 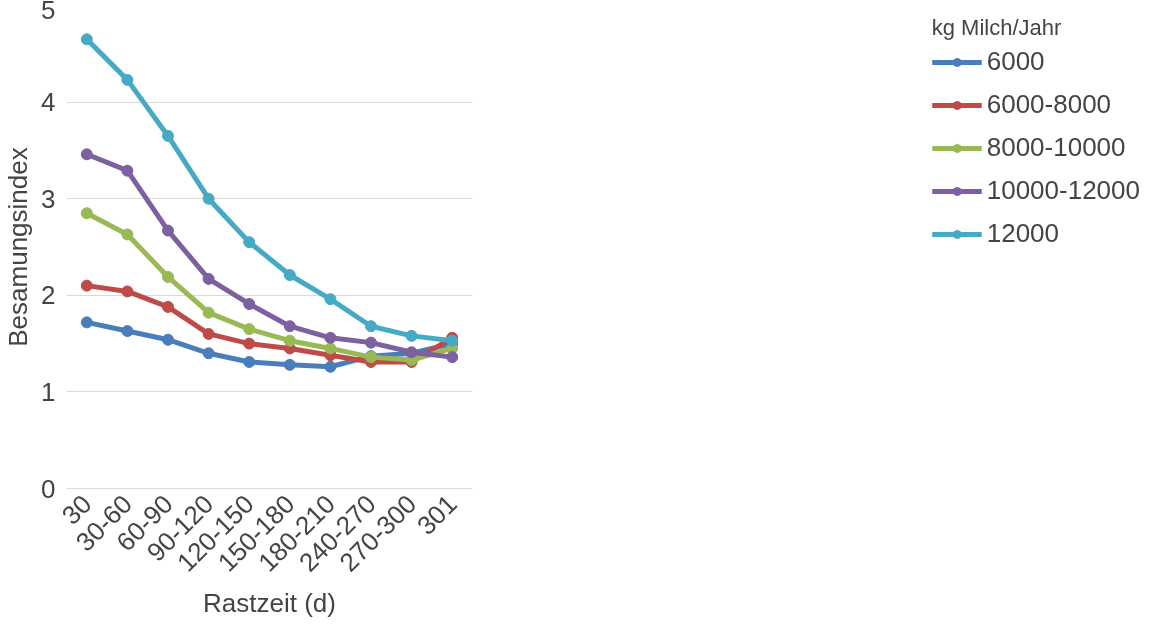 What do you see at coordinates (48, 12) in the screenshot?
I see `y-tick-label: 5` at bounding box center [48, 12].